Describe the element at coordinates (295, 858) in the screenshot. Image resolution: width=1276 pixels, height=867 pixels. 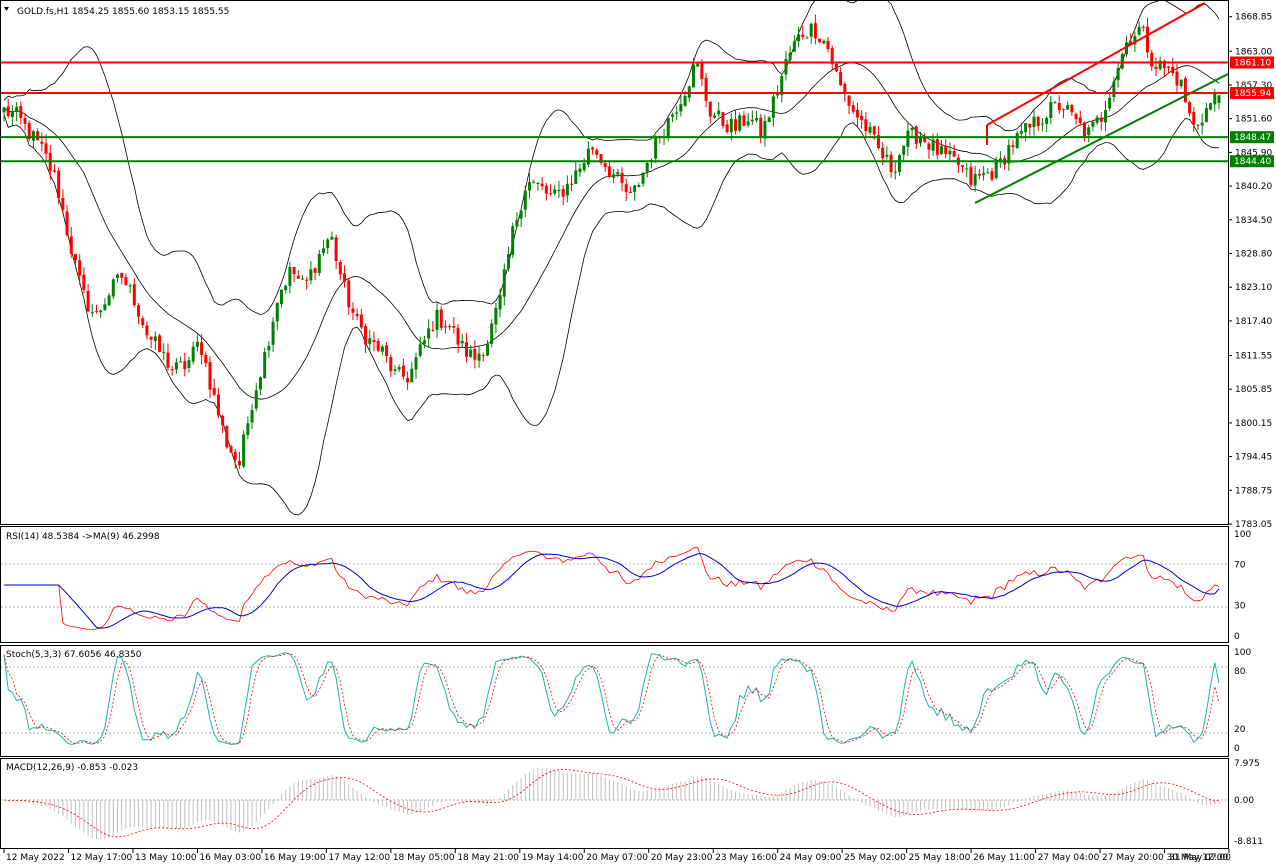
I see `time-tick-label: 16 May 19:00` at that location.